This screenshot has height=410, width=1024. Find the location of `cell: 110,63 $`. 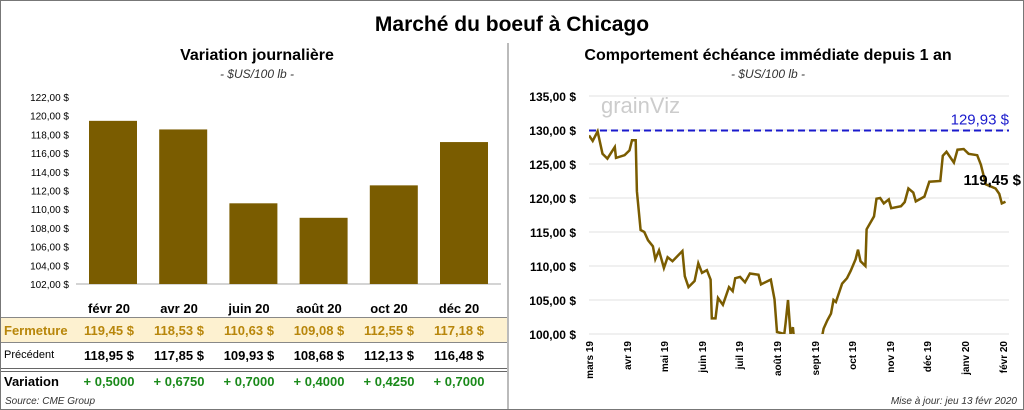

cell: 110,63 $ is located at coordinates (249, 330).